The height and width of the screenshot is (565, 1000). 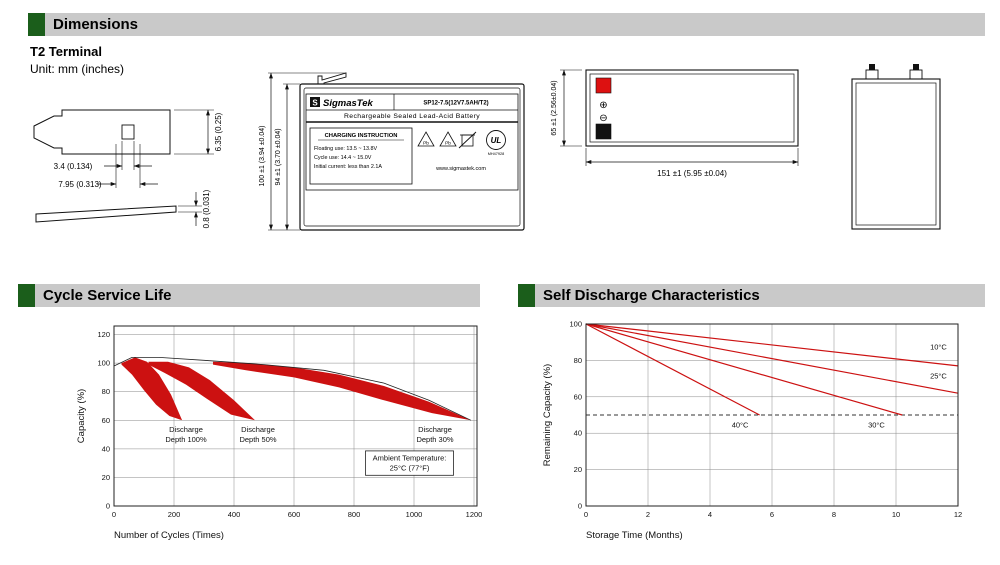 What do you see at coordinates (218, 131) in the screenshot?
I see `dim-tab-height: 6.35 (0.25)` at bounding box center [218, 131].